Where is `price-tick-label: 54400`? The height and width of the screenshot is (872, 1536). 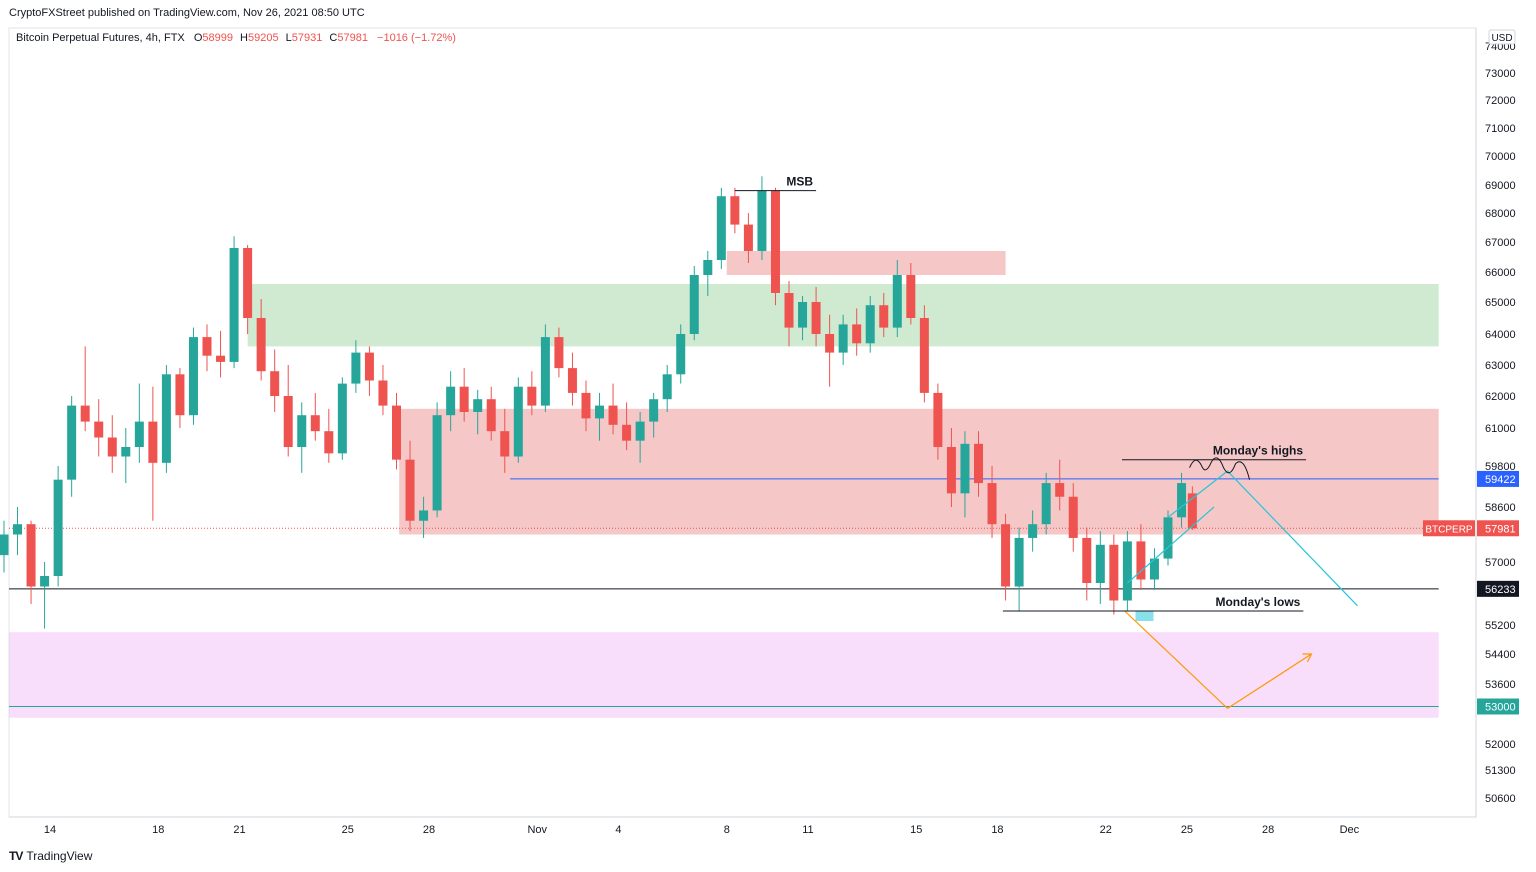 price-tick-label: 54400 is located at coordinates (1500, 655).